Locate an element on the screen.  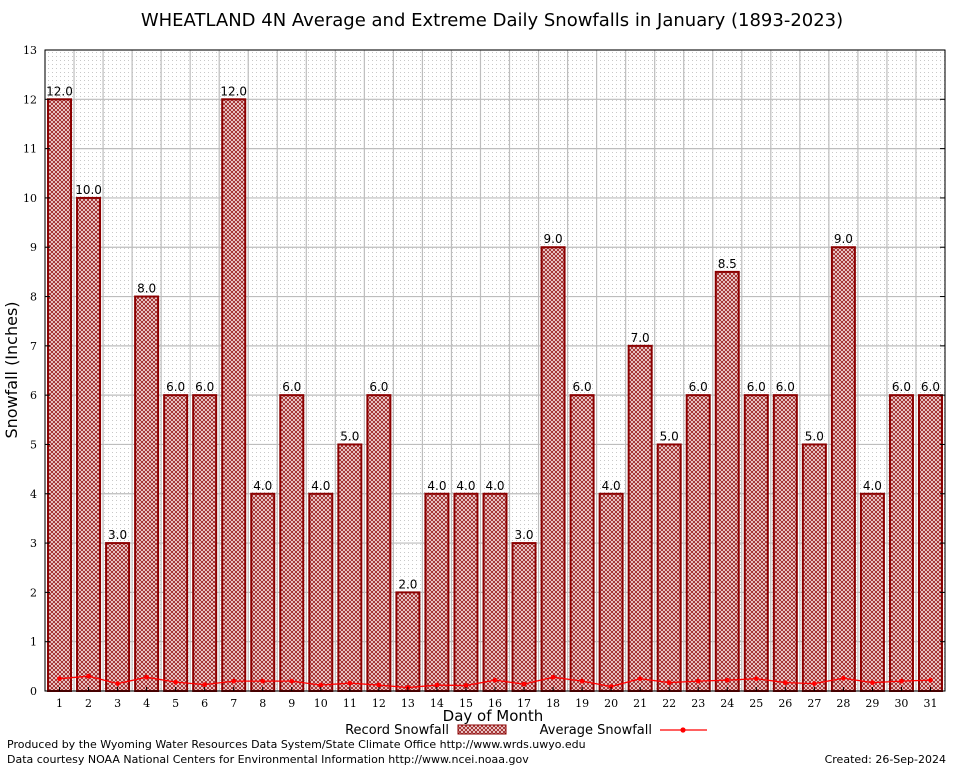
record-label-day-21: 7.0 is located at coordinates (640, 338).